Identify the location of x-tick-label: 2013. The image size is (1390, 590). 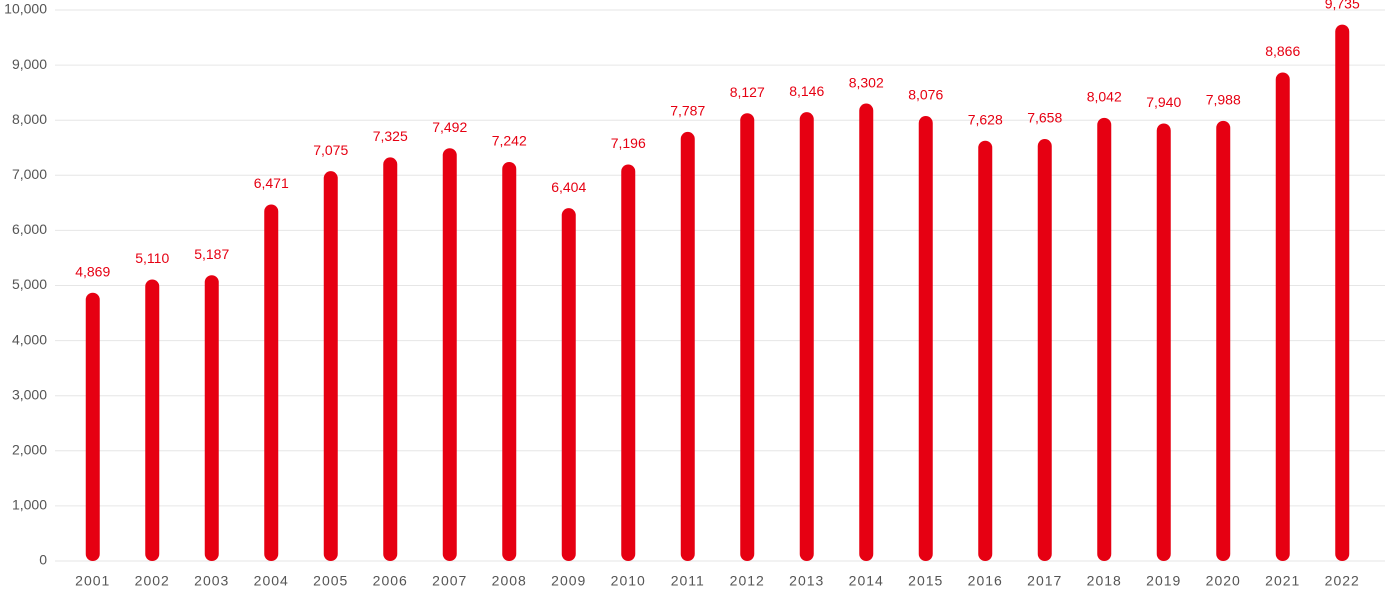
(806, 581).